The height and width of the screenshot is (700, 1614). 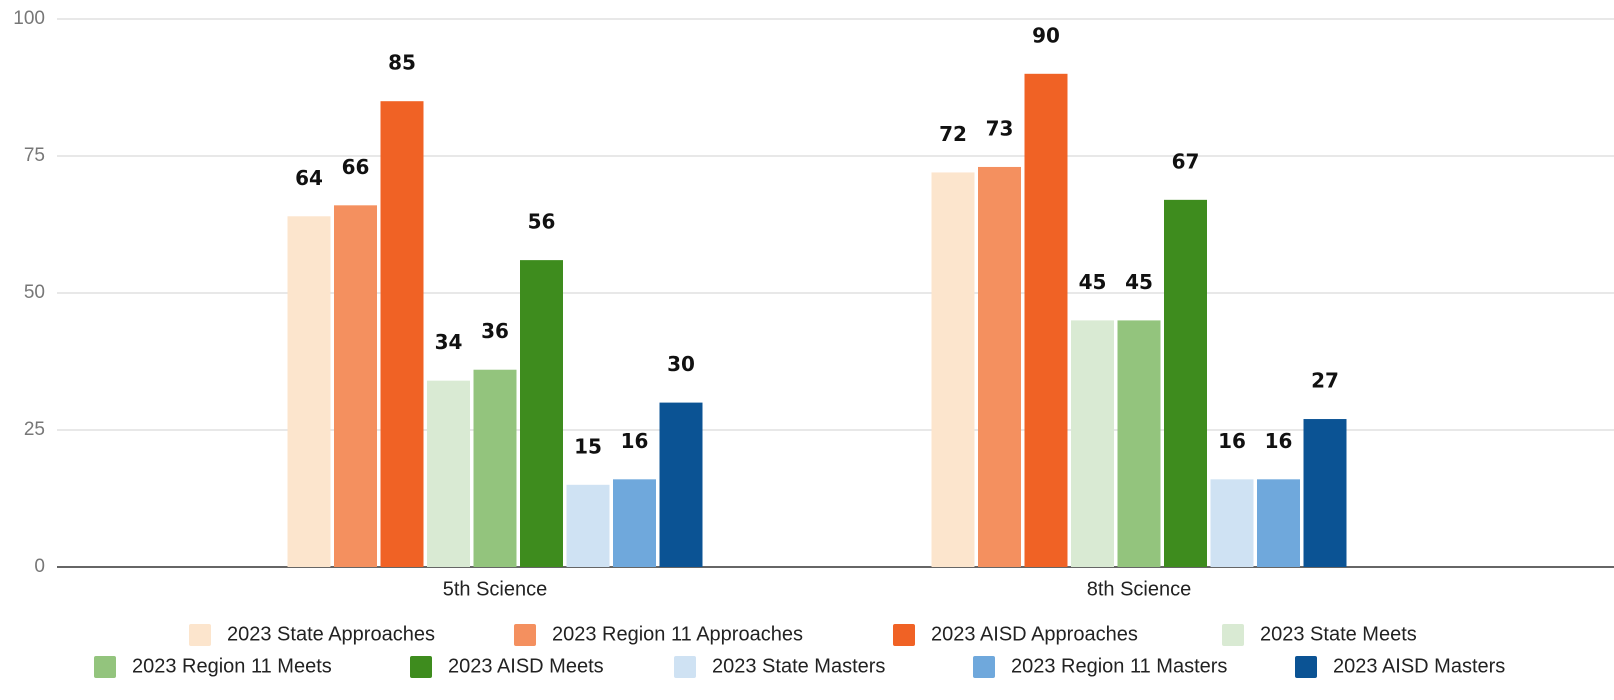 I want to click on data-label: 15, so click(x=588, y=446).